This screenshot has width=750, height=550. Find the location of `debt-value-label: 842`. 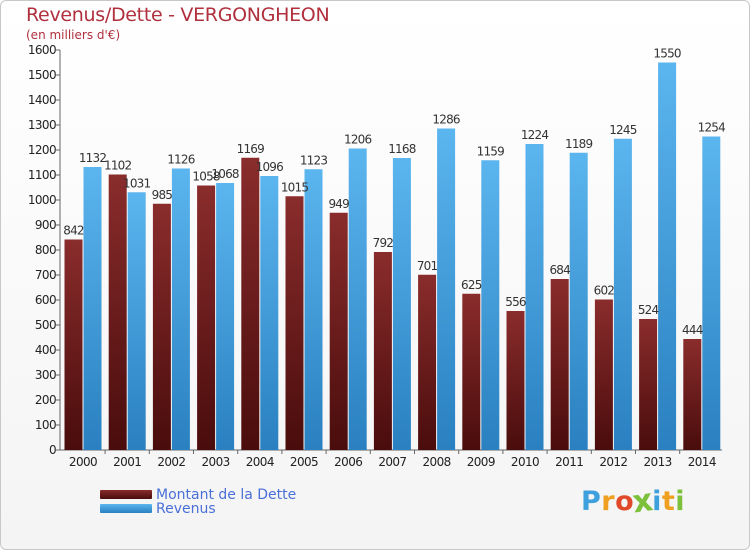

debt-value-label: 842 is located at coordinates (73, 231).